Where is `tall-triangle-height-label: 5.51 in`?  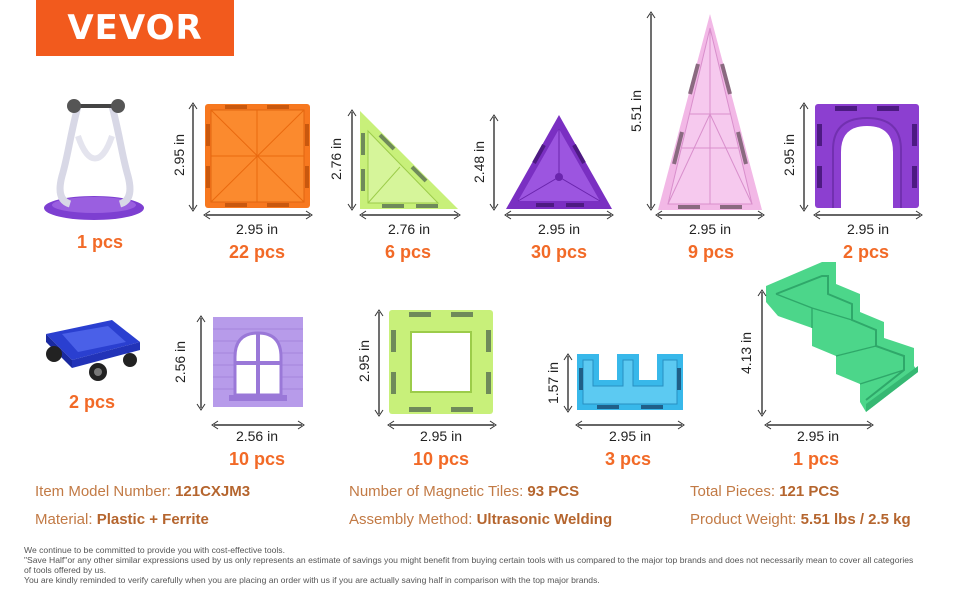
tall-triangle-height-label: 5.51 in is located at coordinates (636, 111).